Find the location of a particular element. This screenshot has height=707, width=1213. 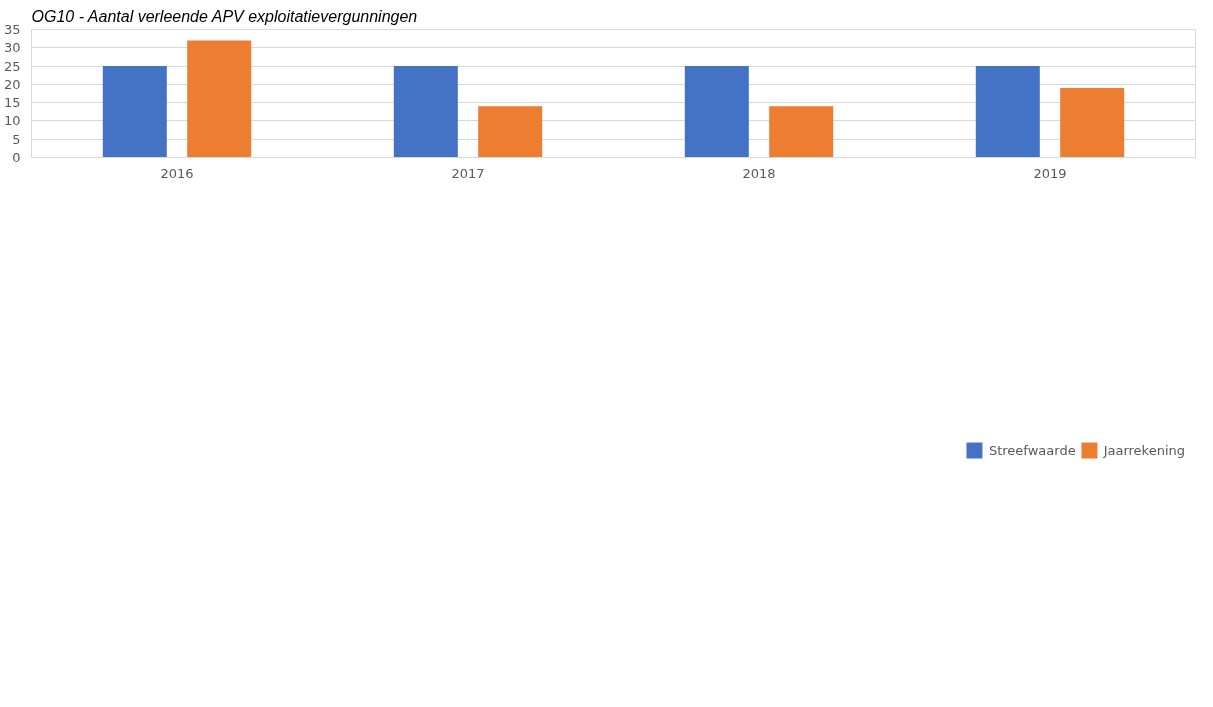

y-tick-label: 15 is located at coordinates (12, 103).